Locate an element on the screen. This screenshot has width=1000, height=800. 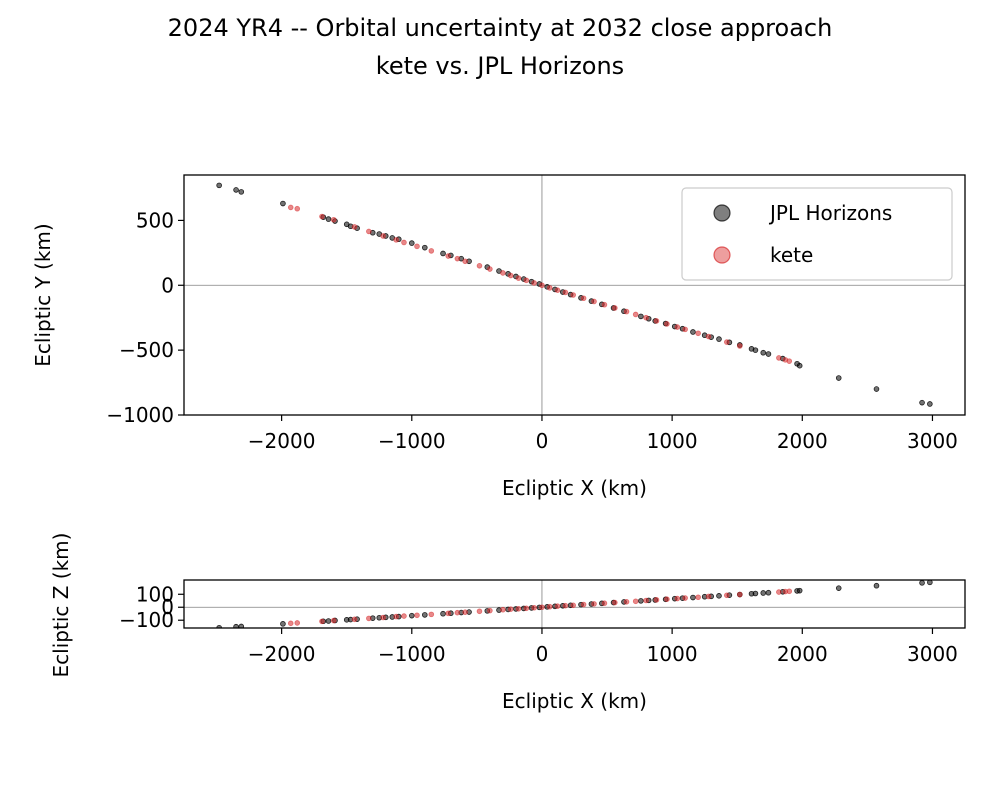
legend-label: JPL Horizons is located at coordinates (830, 213).